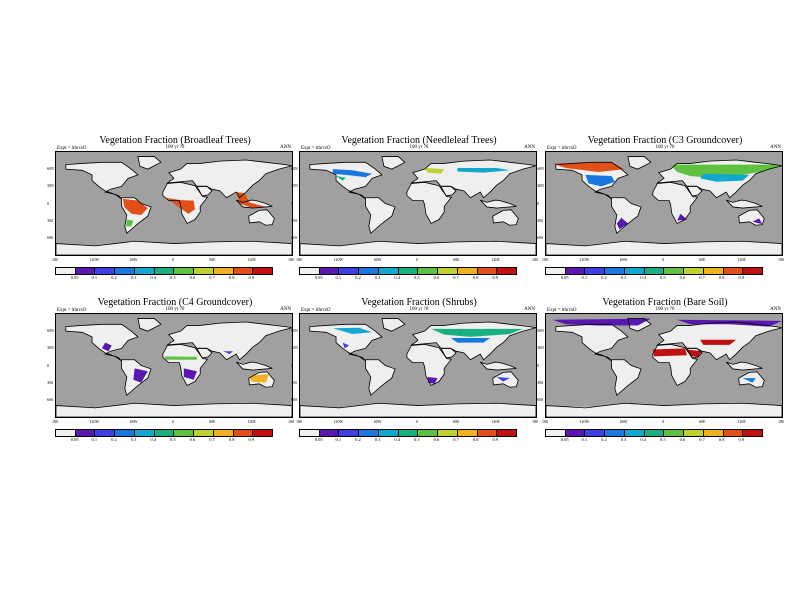  I want to click on colorbar-label: 0.6, so click(682, 277).